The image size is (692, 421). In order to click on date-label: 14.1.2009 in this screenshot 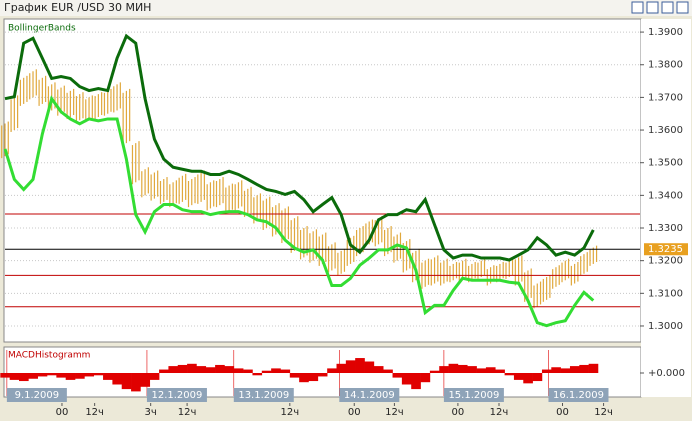, I will do `click(369, 395)`.